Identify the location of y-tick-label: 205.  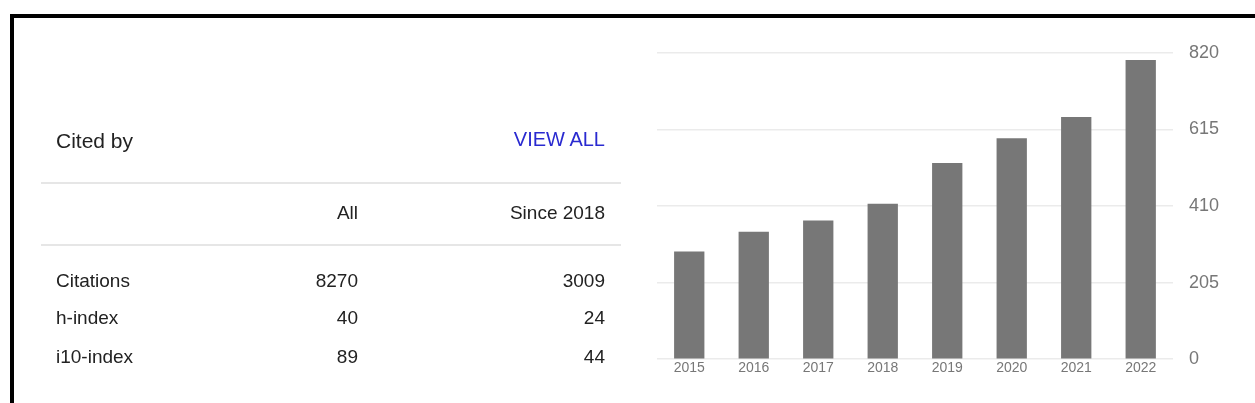
(1204, 281).